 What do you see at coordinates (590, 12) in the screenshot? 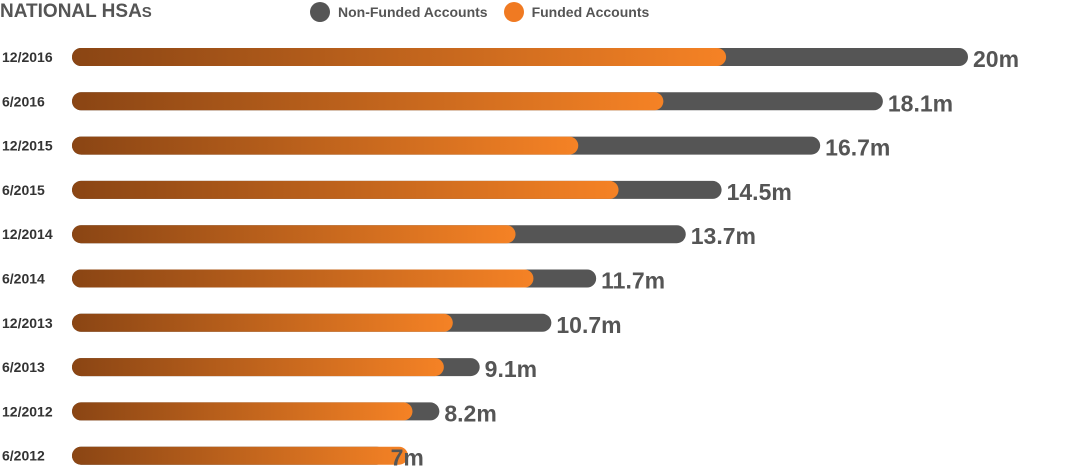
I see `legend-label-funded: Funded Accounts` at bounding box center [590, 12].